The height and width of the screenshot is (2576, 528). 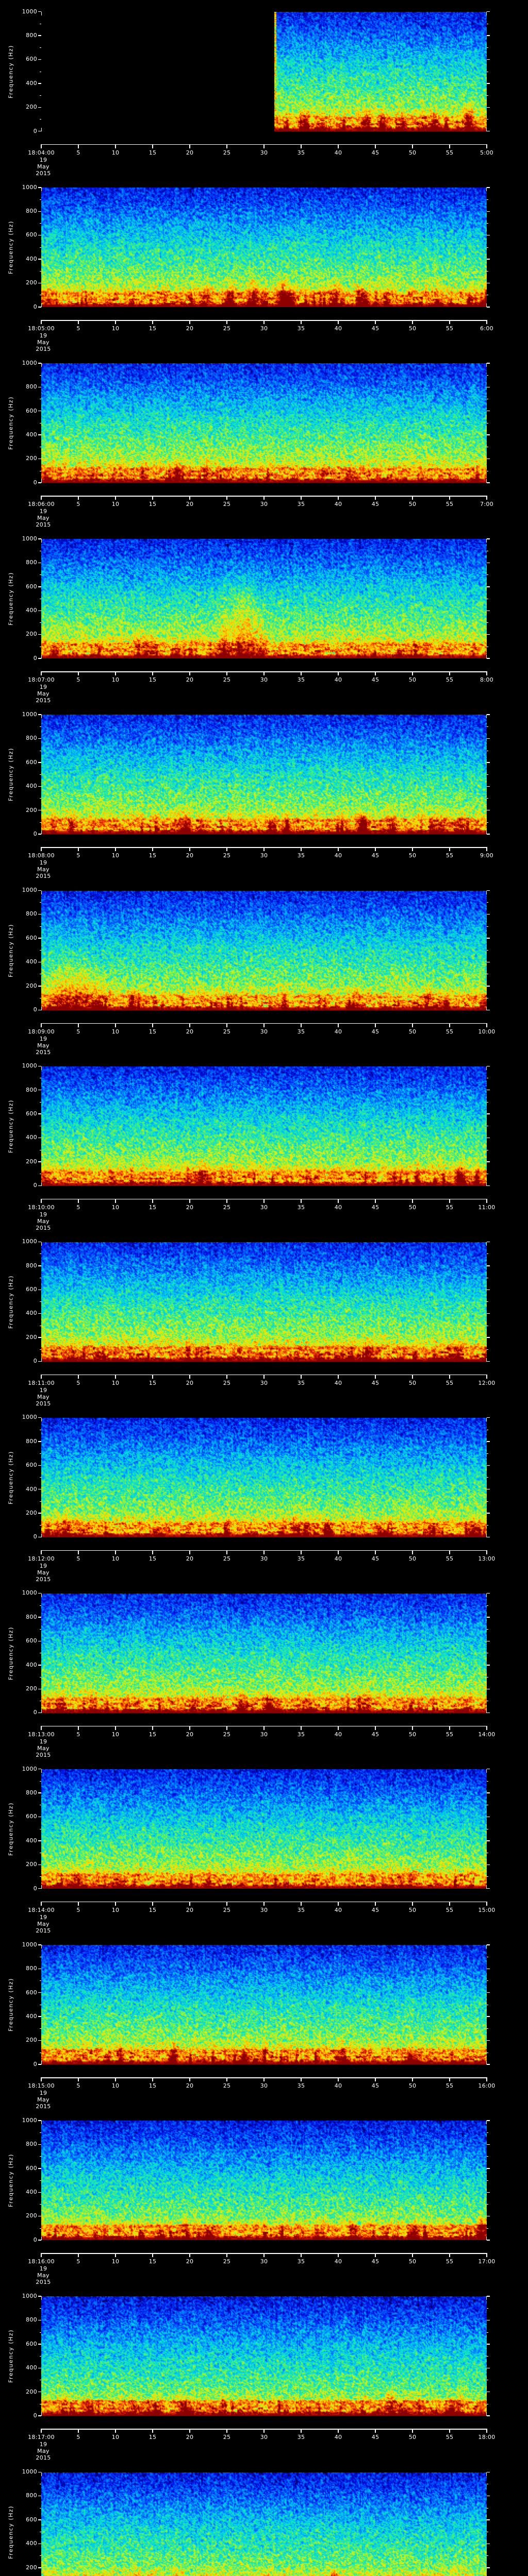 I want to click on y-tick-label: 200, so click(x=31, y=1161).